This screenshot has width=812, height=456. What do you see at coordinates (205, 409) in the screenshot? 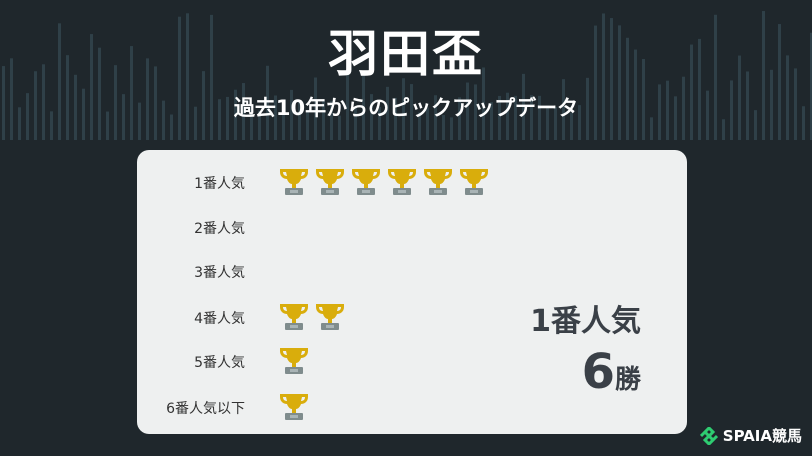
I see `popularity-label: 6番人気以下` at bounding box center [205, 409].